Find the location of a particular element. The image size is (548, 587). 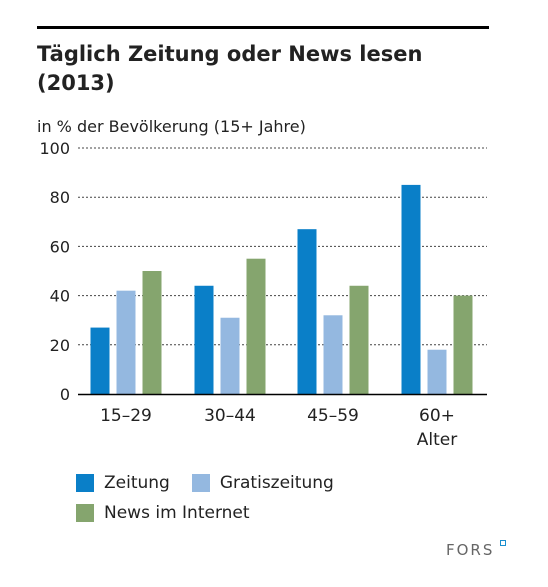

x-tick-label-0: 15–29 is located at coordinates (126, 416).